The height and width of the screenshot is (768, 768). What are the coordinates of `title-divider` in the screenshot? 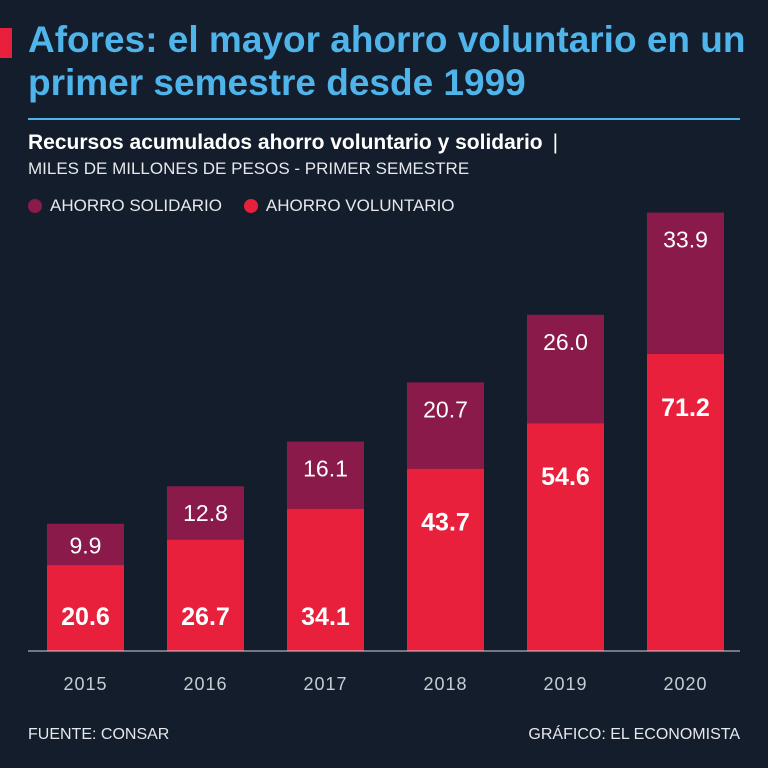 It's located at (384, 119).